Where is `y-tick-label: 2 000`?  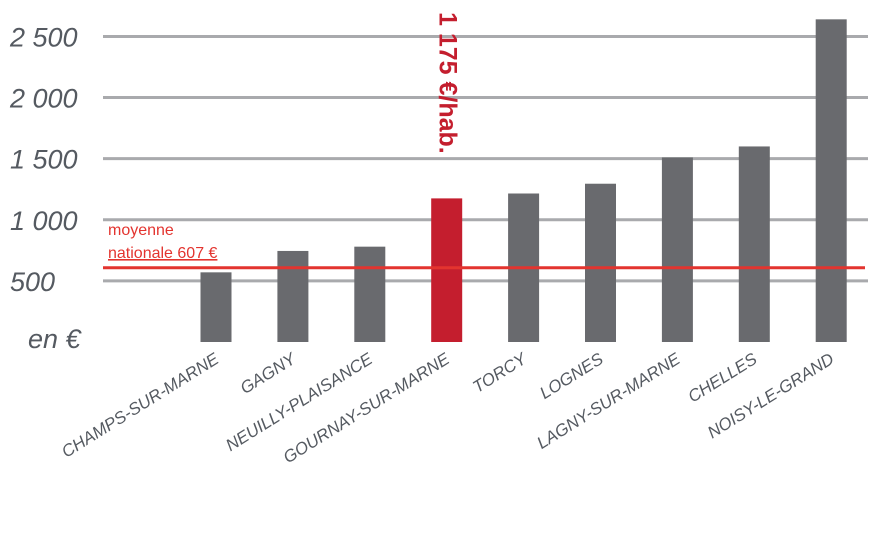
y-tick-label: 2 000 is located at coordinates (43, 99).